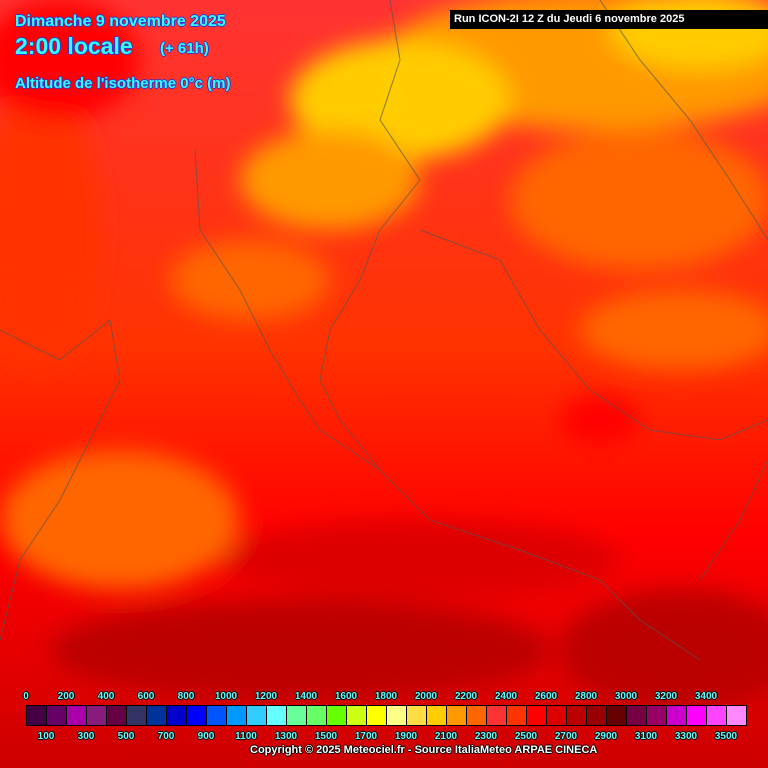 The width and height of the screenshot is (768, 768). Describe the element at coordinates (446, 736) in the screenshot. I see `legend-label: 2100` at that location.